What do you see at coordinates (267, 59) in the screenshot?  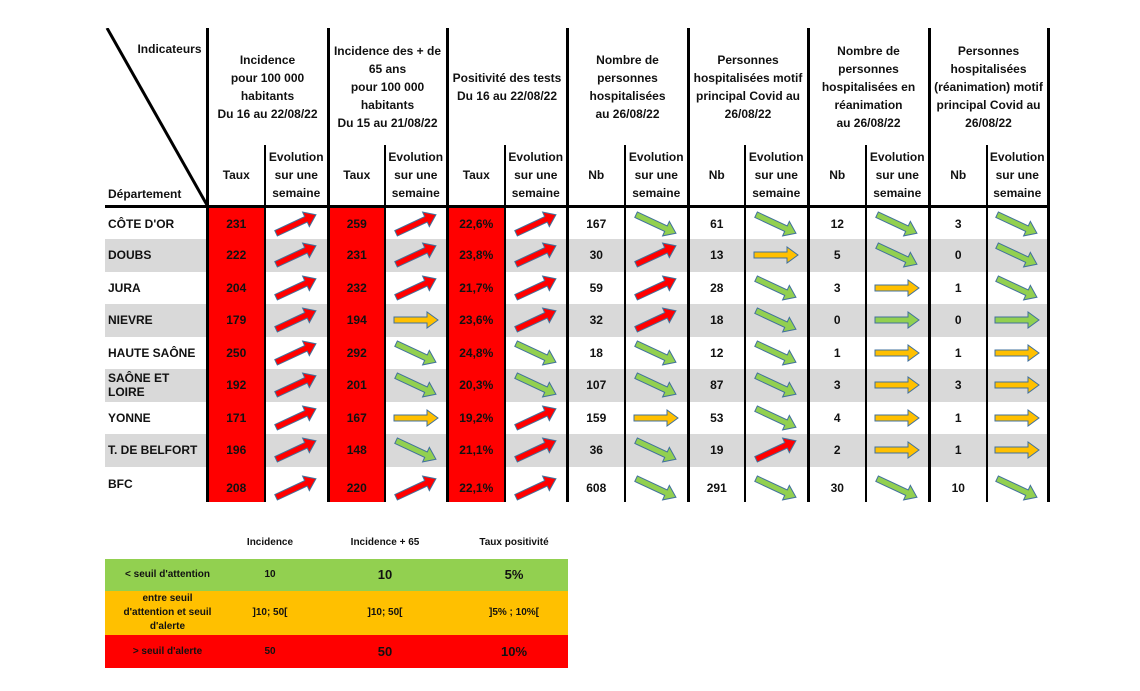 I see `group-title-line: Incidence` at bounding box center [267, 59].